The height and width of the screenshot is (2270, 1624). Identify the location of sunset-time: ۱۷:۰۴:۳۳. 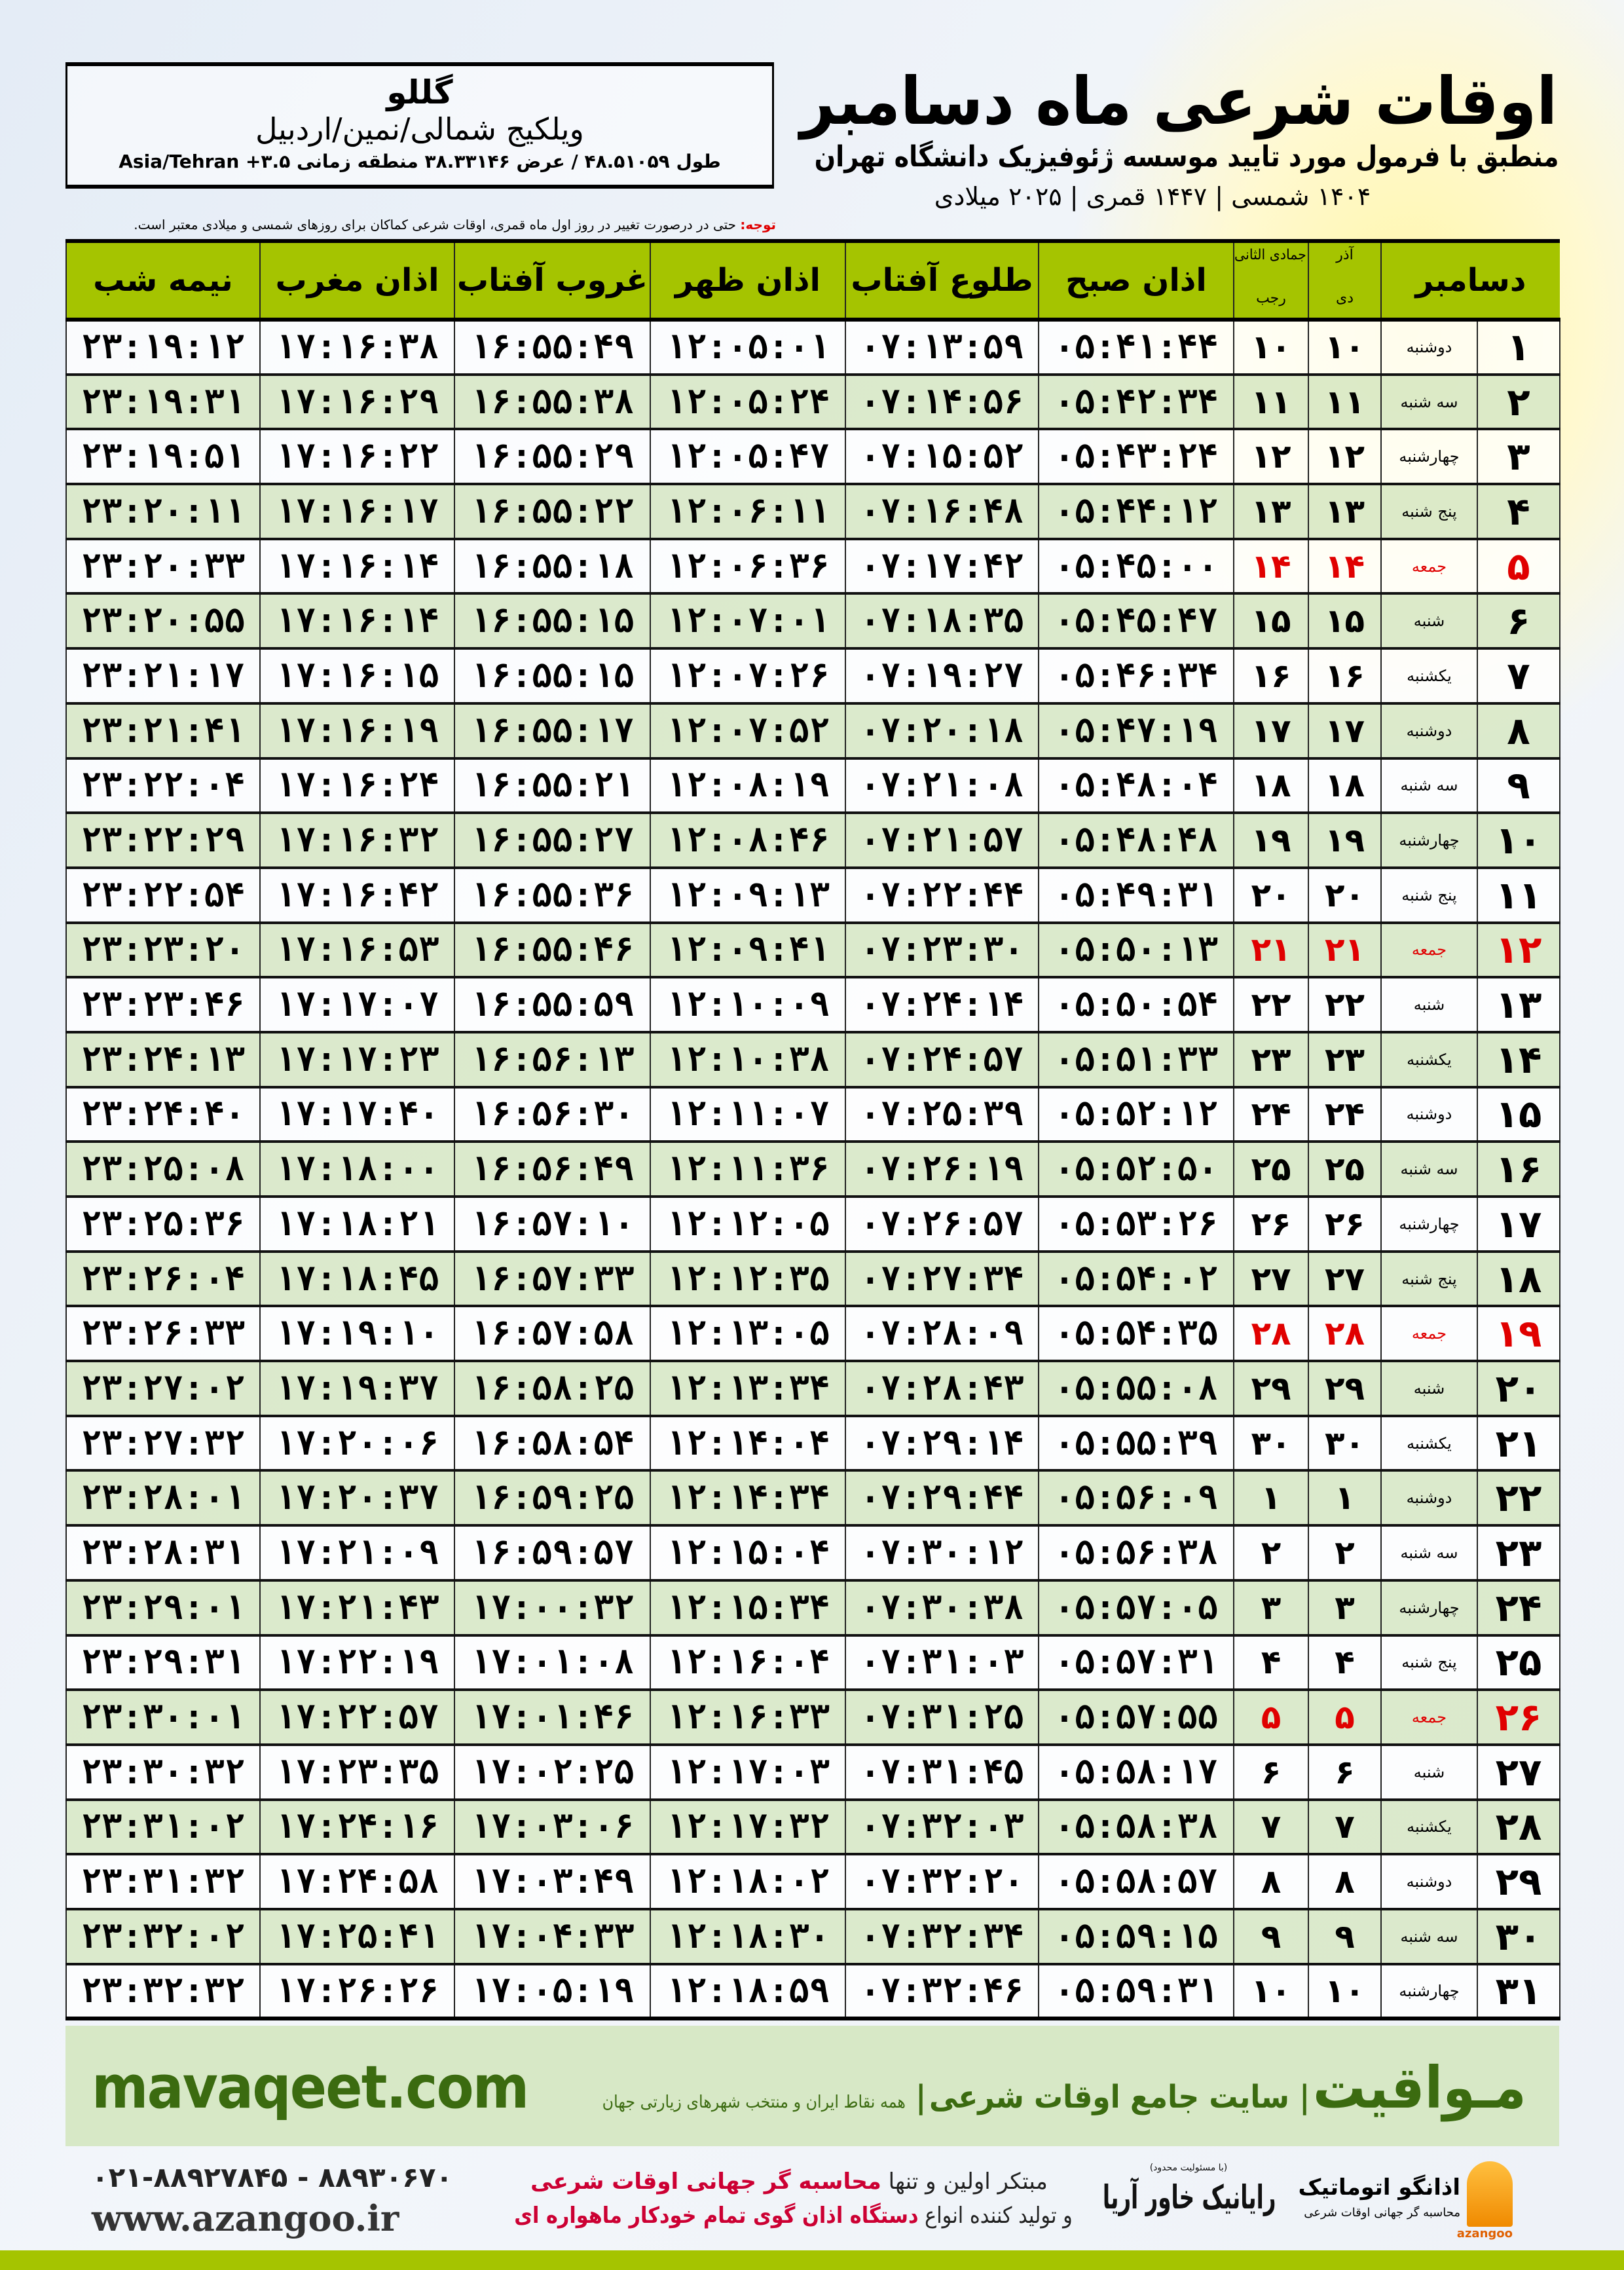
(552, 1936).